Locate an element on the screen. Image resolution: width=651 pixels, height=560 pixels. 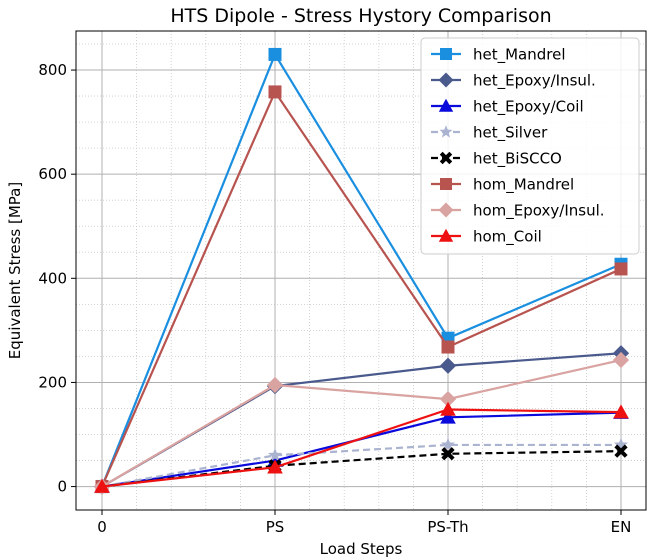
legend-item: het_Epoxy/Insul. is located at coordinates (513, 81).